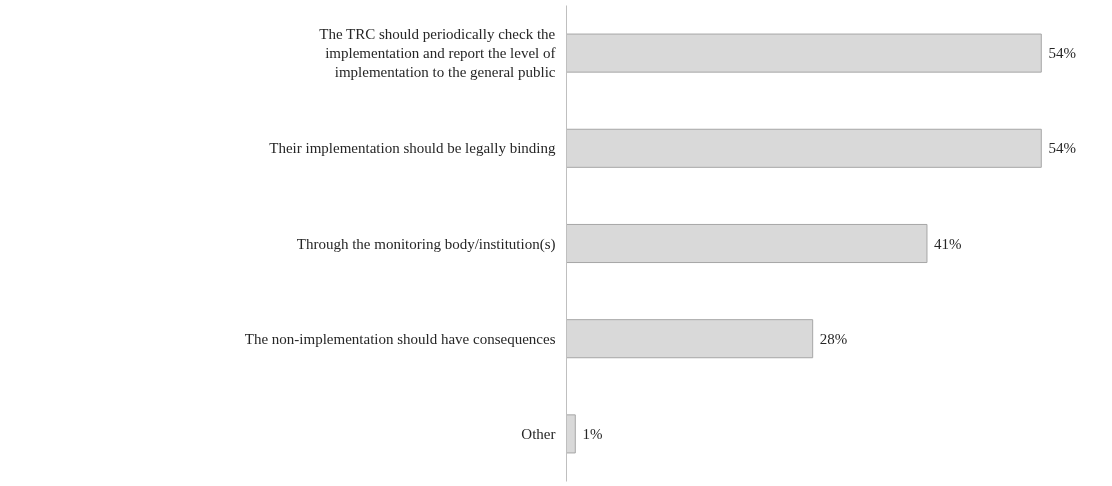 Image resolution: width=1112 pixels, height=486 pixels. I want to click on data-label: 1%, so click(592, 433).